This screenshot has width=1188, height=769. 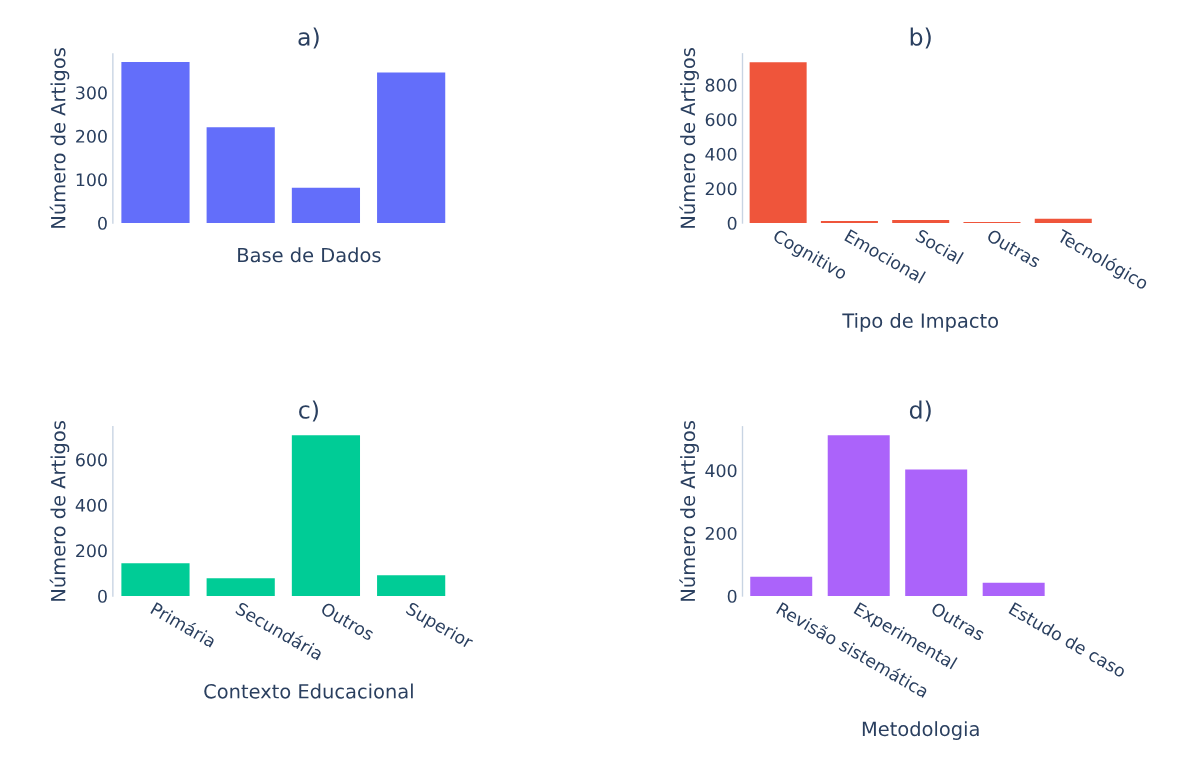 What do you see at coordinates (308, 411) in the screenshot?
I see `chart-title: c)` at bounding box center [308, 411].